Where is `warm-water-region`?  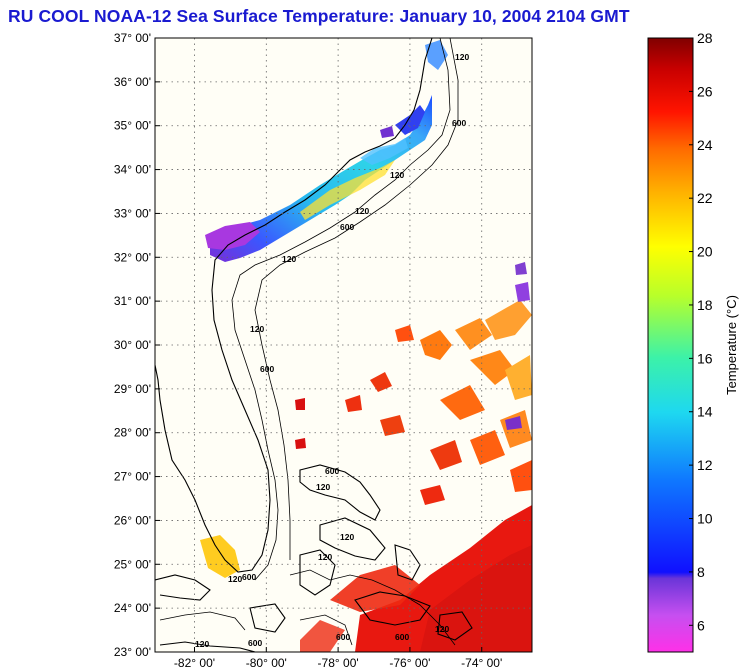
warm-water-region is located at coordinates (416, 578).